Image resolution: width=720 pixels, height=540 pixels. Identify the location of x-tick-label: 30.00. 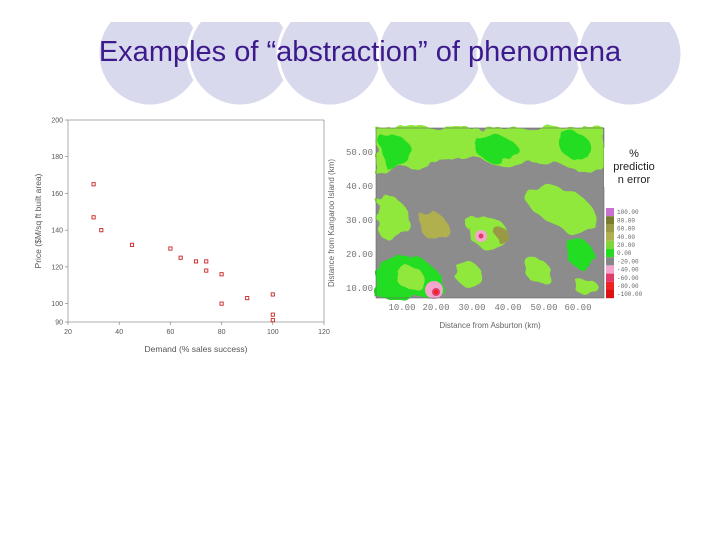
(471, 308).